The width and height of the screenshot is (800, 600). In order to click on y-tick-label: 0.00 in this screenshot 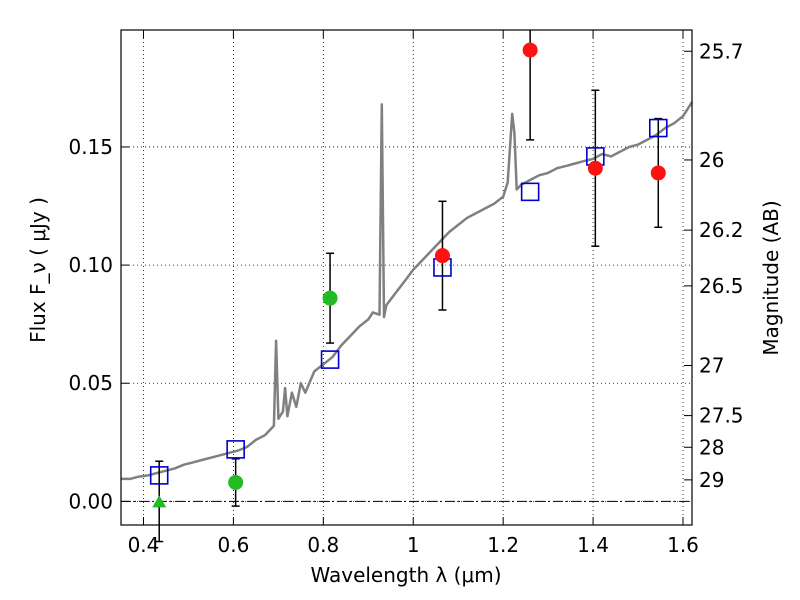, I will do `click(90, 501)`.